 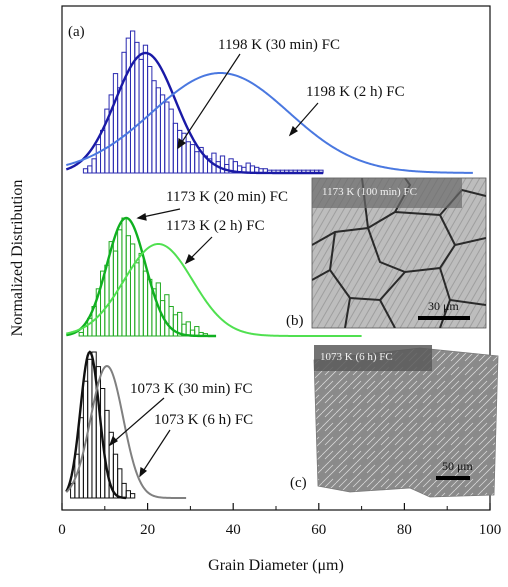 I want to click on label-1073-30min: 1073 K (30 min) FC, so click(x=191, y=389).